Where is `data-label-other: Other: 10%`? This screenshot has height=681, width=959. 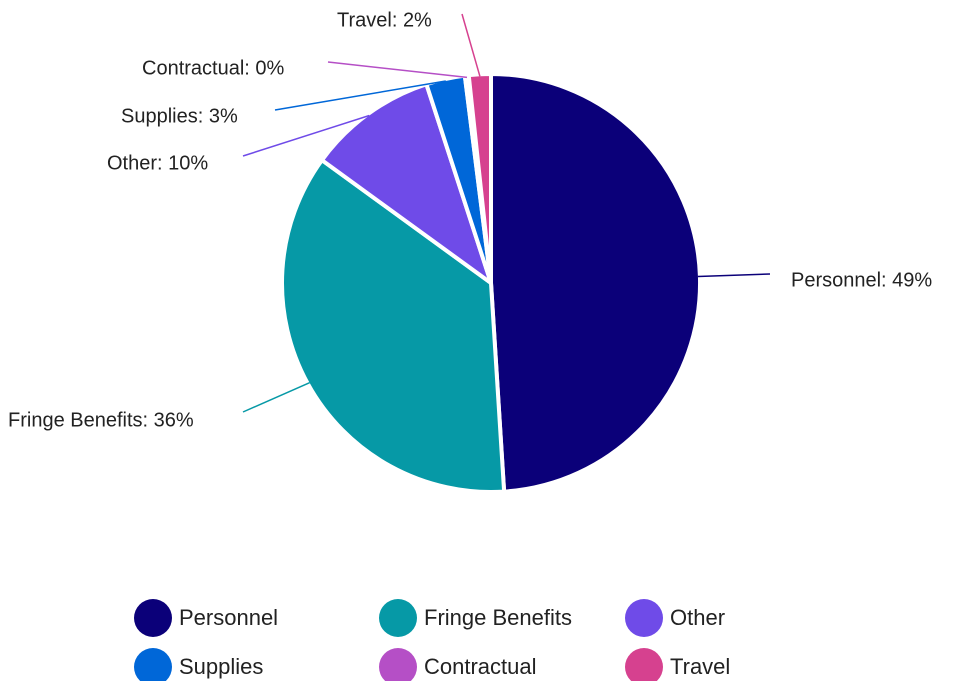
data-label-other: Other: 10% is located at coordinates (157, 163).